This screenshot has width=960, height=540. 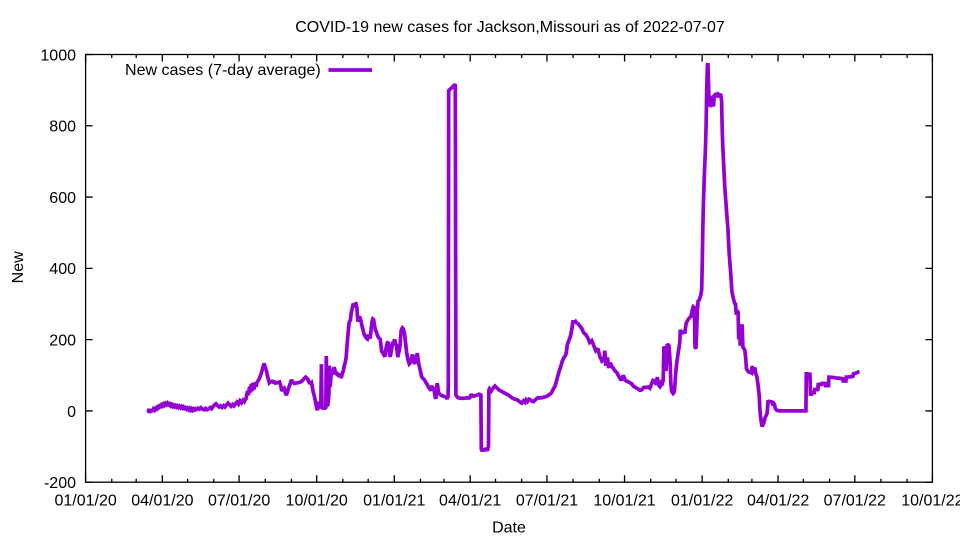 What do you see at coordinates (778, 500) in the screenshot?
I see `svg-text: 04/01/22` at bounding box center [778, 500].